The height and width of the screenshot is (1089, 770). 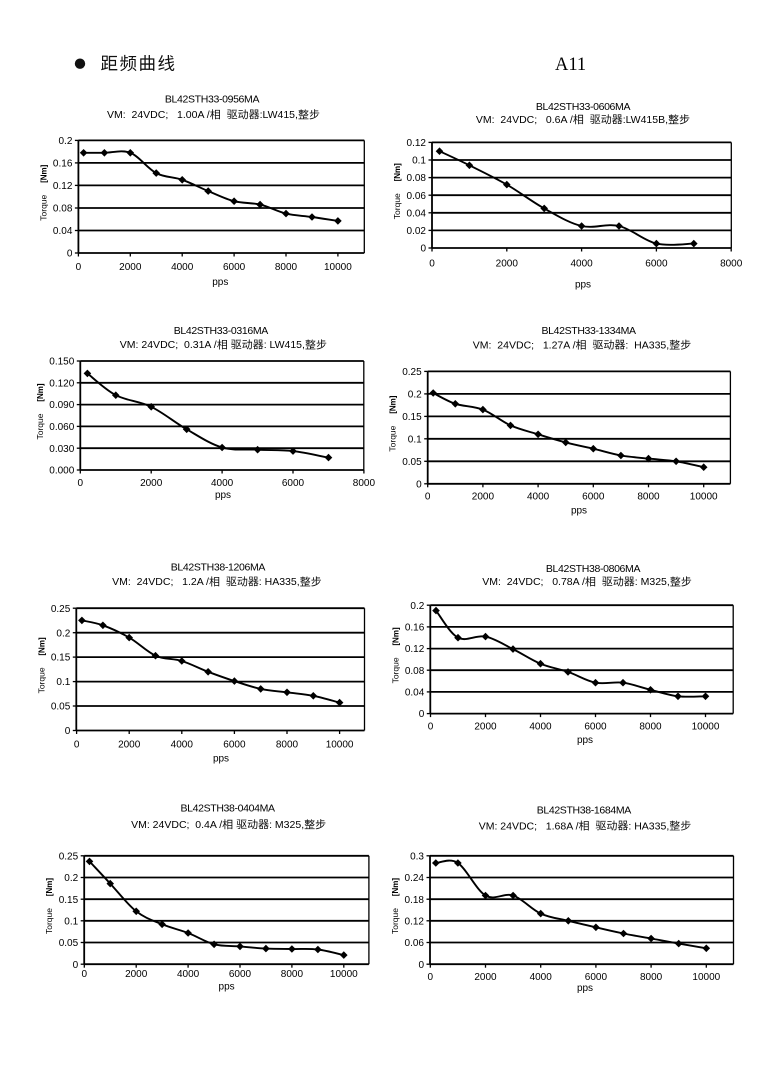 I want to click on svg-text: VM: 24VDC; 1.00A /, so click(x=158, y=115).